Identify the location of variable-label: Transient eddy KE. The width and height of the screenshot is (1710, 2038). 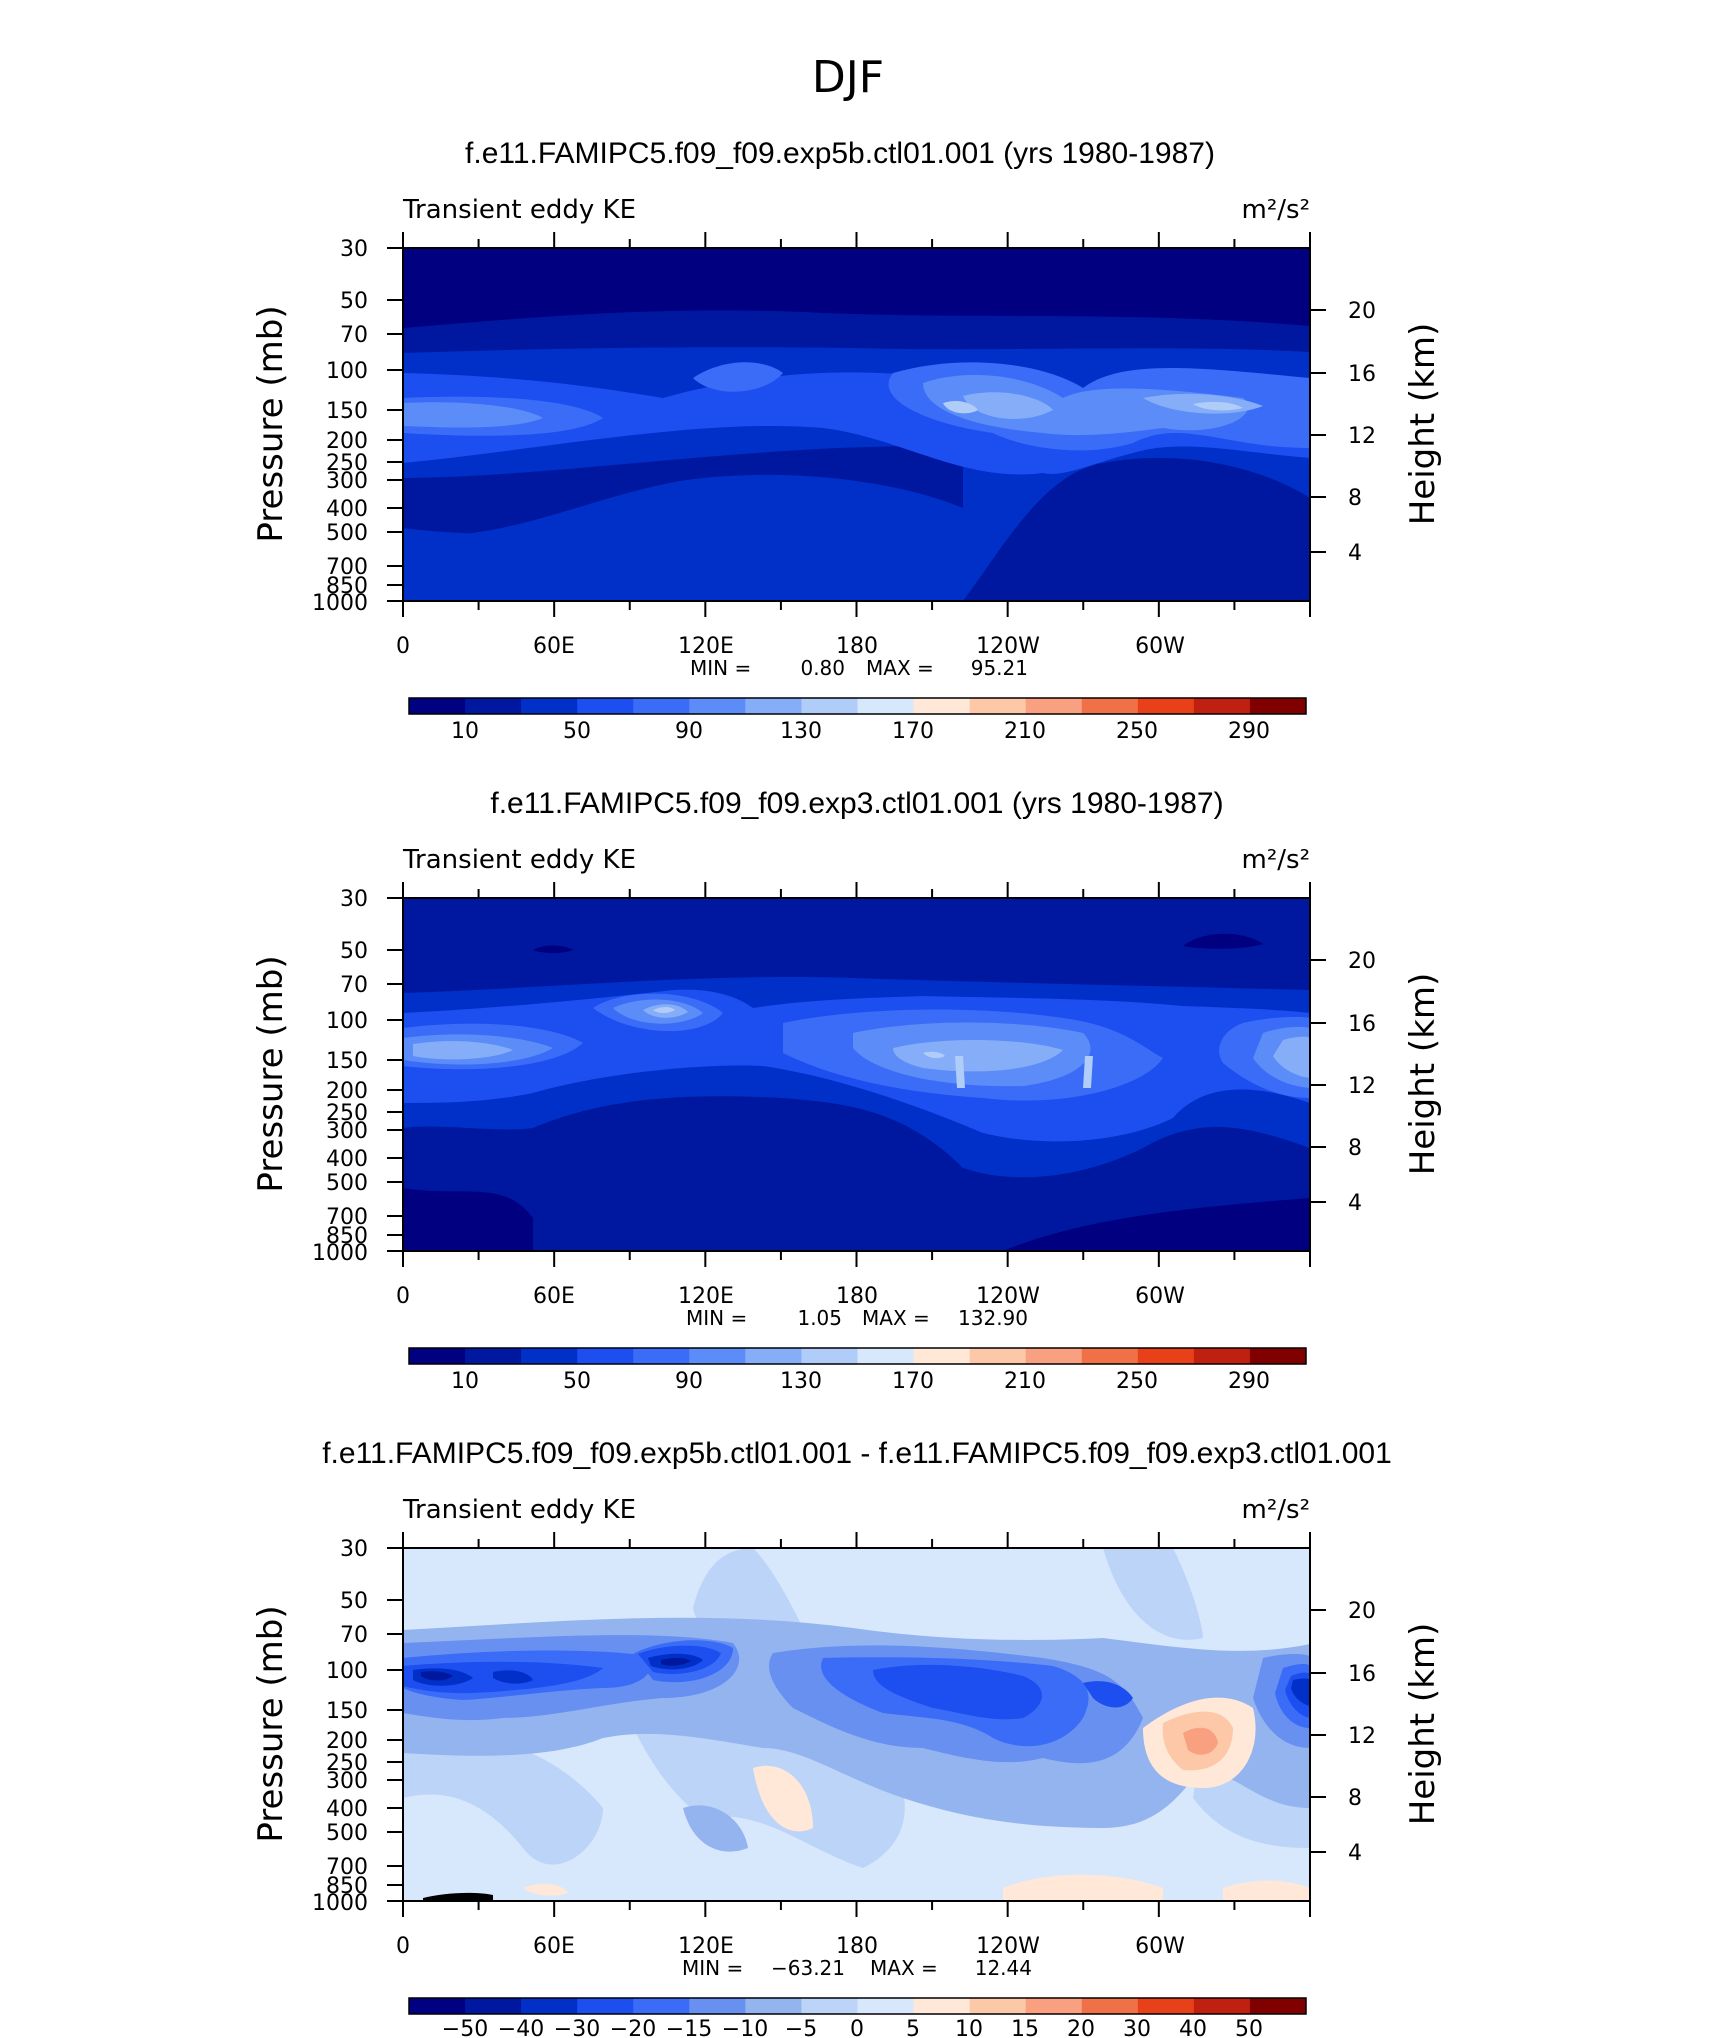
(519, 860).